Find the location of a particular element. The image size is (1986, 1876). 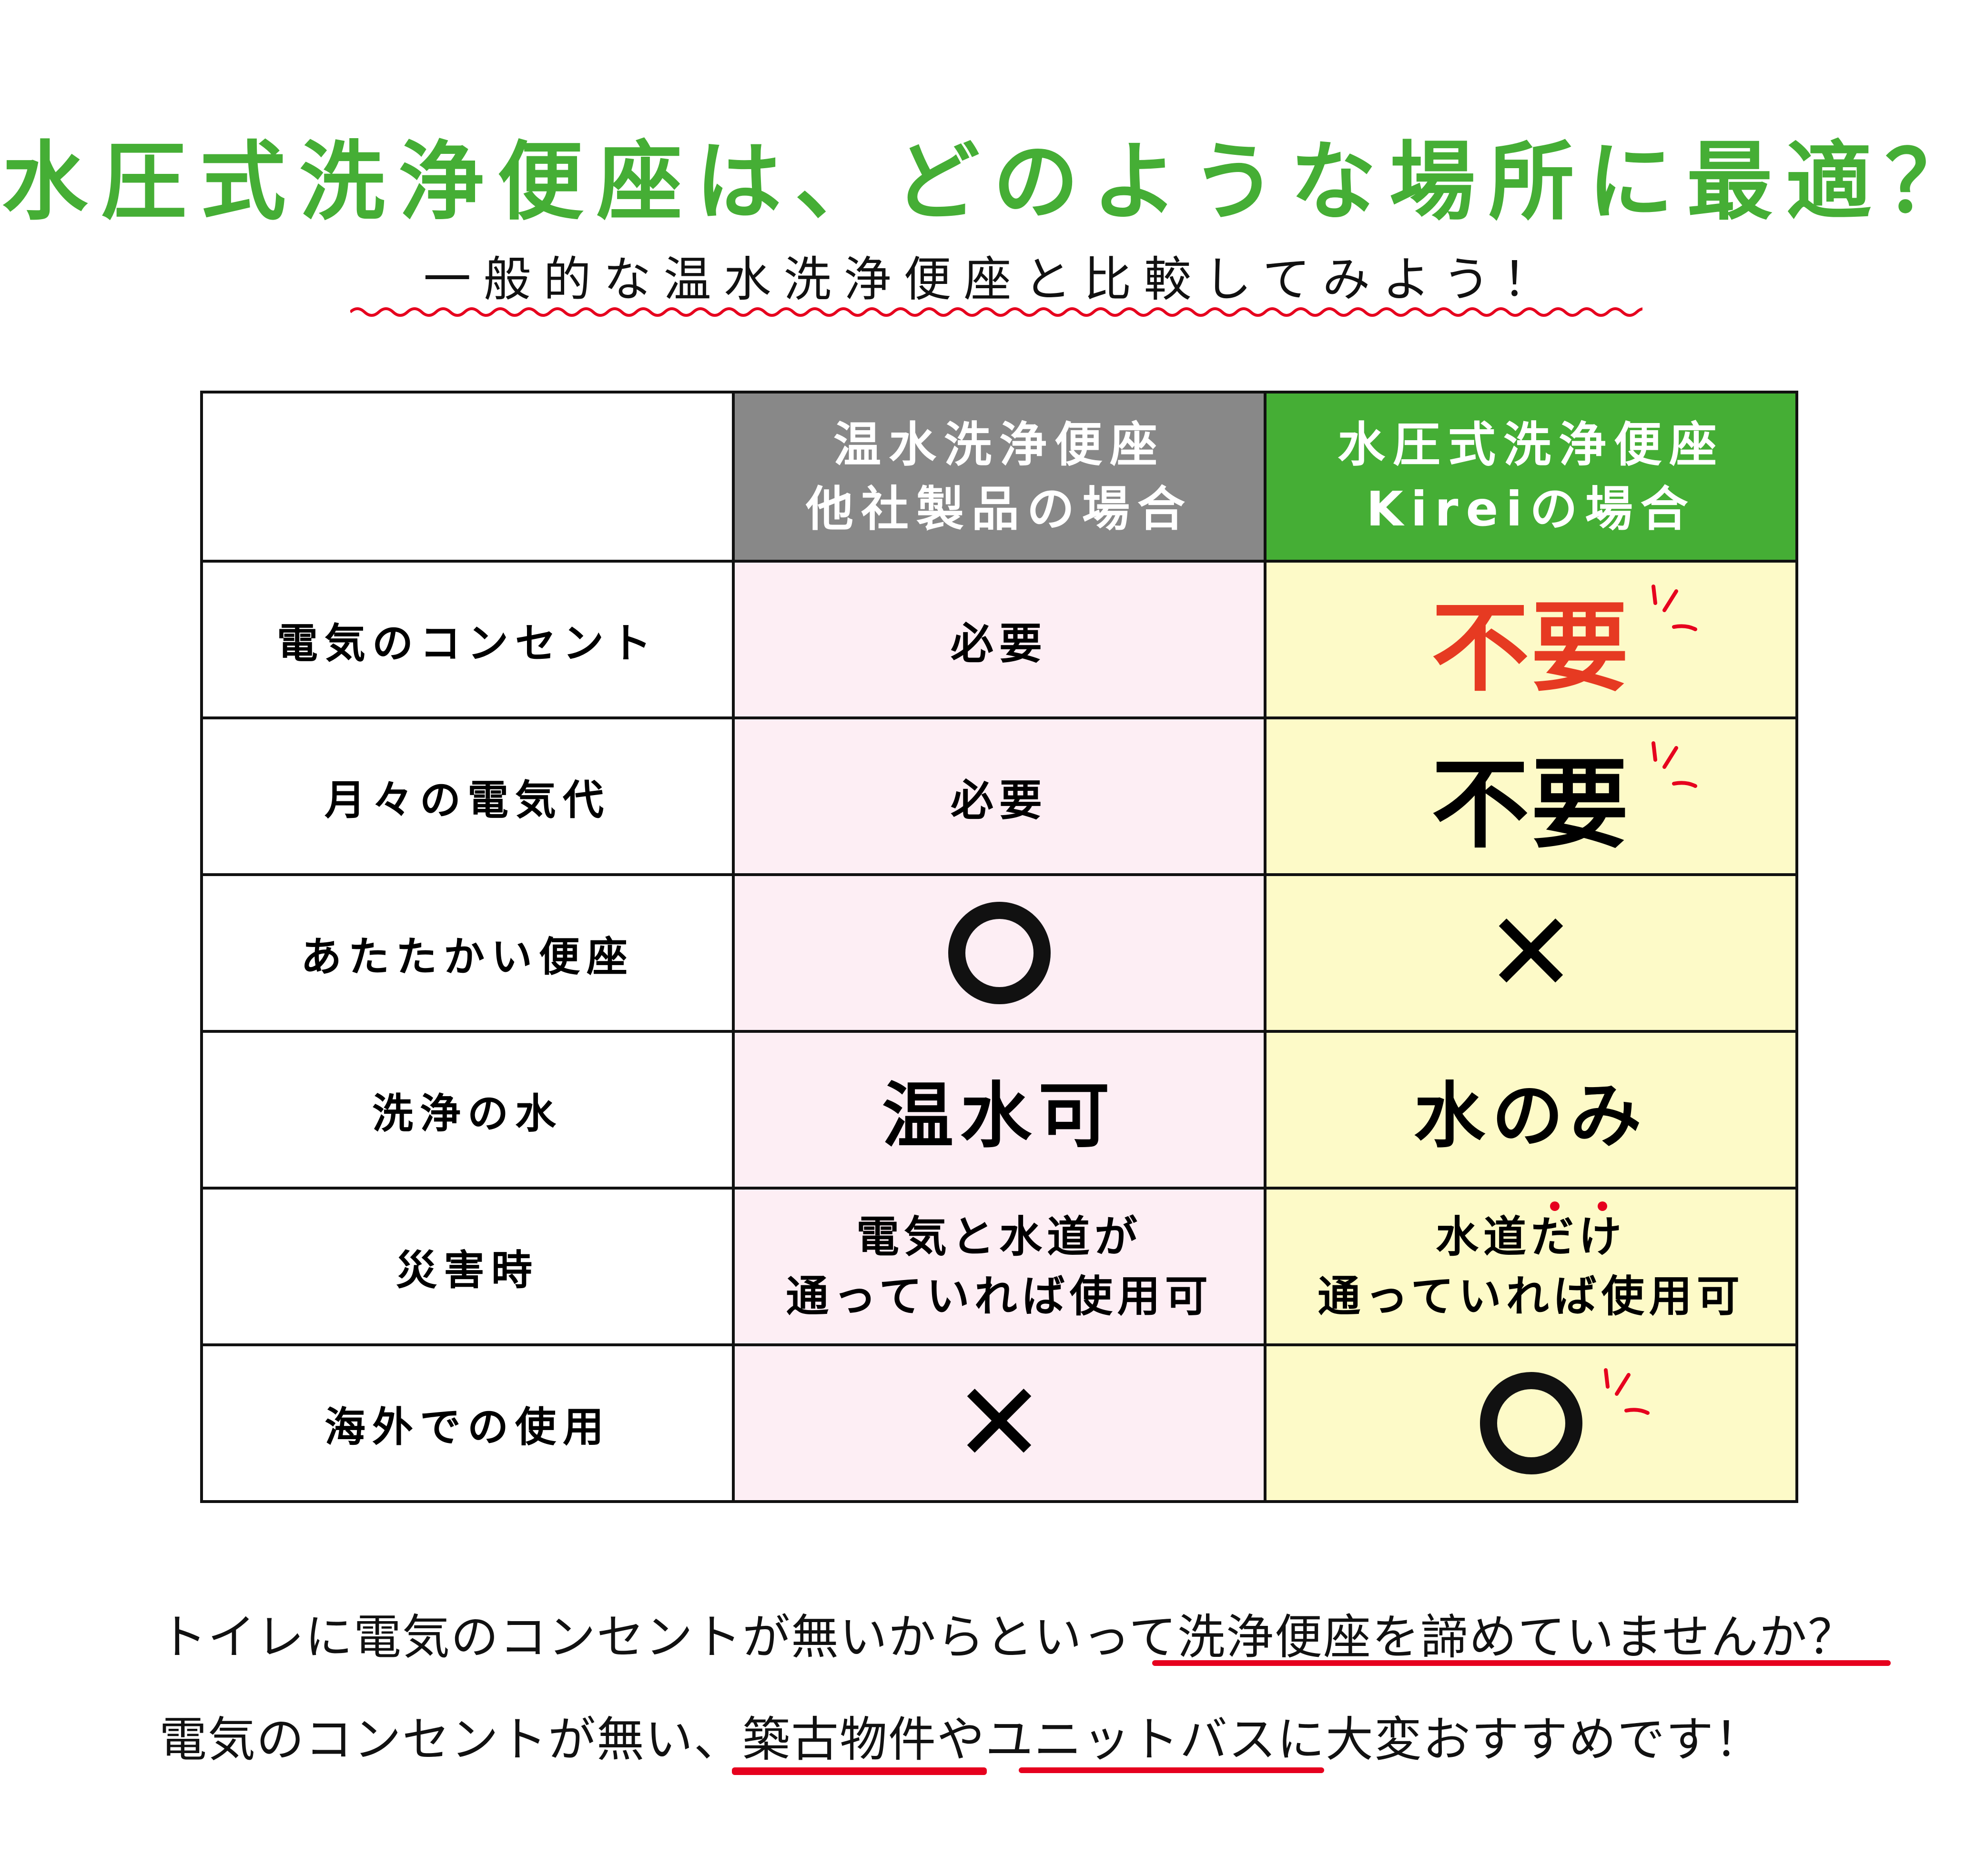

value-line: 水道だけ is located at coordinates (1531, 1237).